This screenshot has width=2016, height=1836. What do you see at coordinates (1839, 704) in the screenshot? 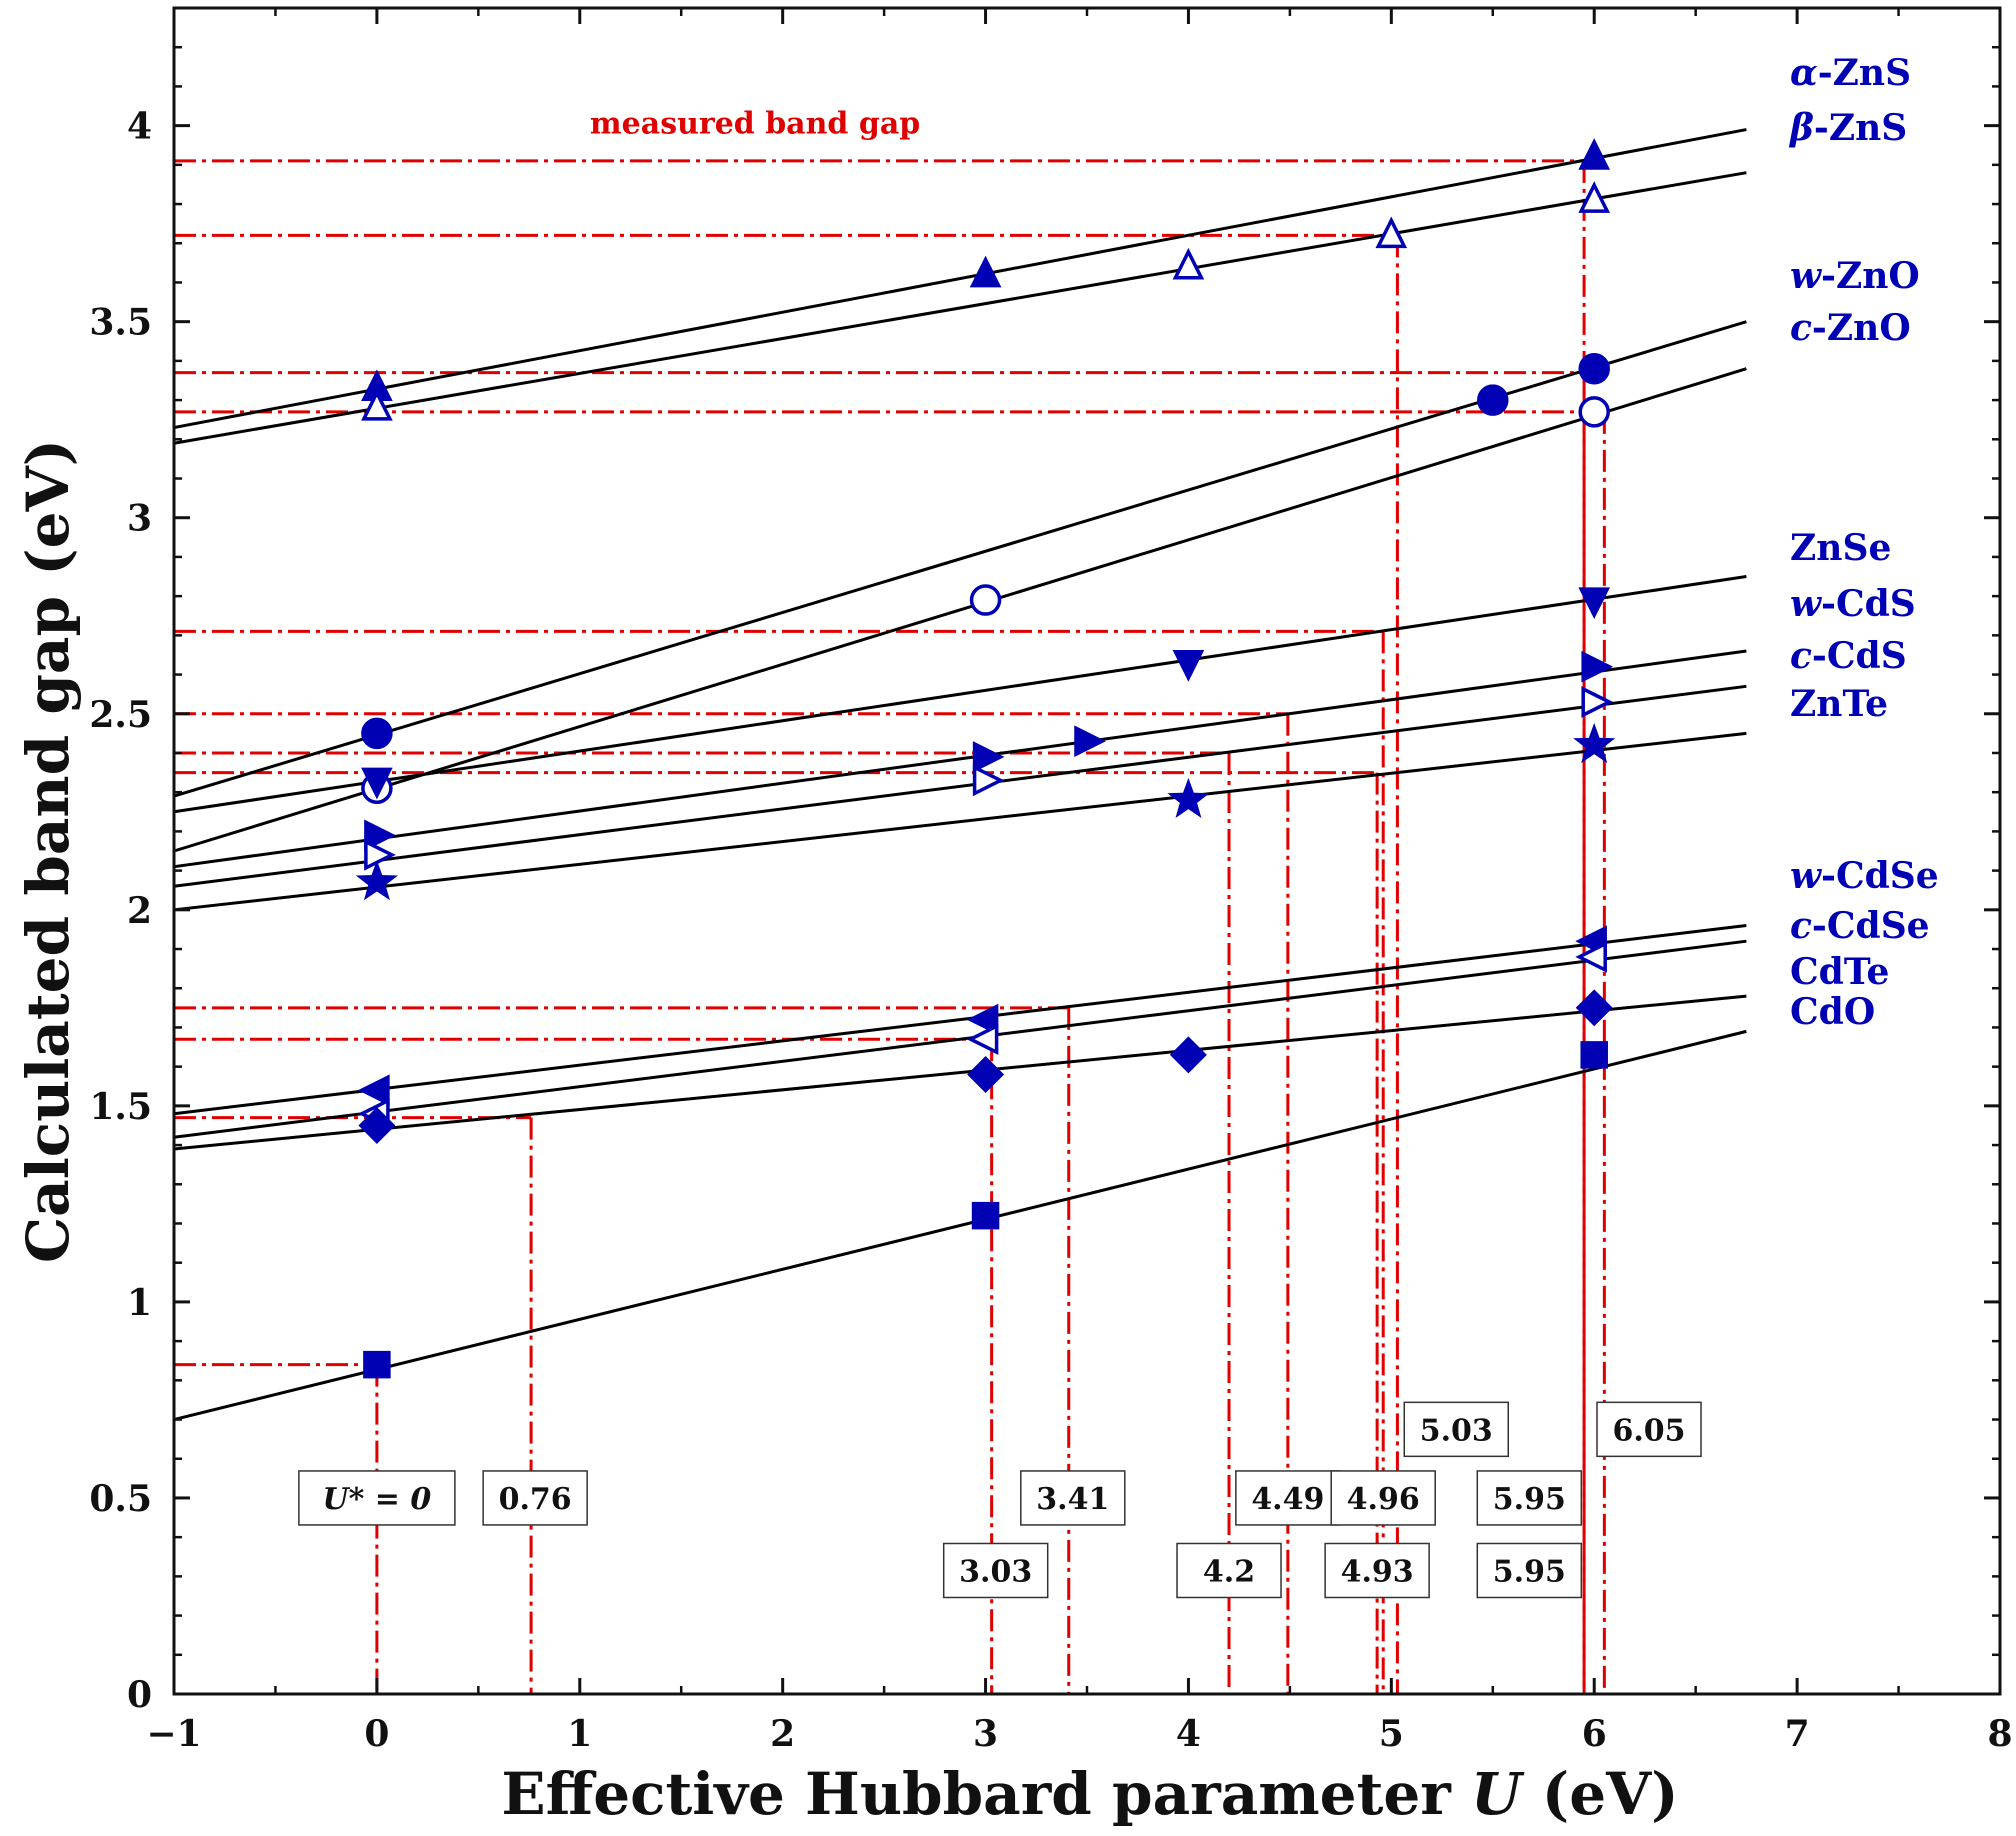
I see `series-label-znte: ZnTe` at bounding box center [1839, 704].